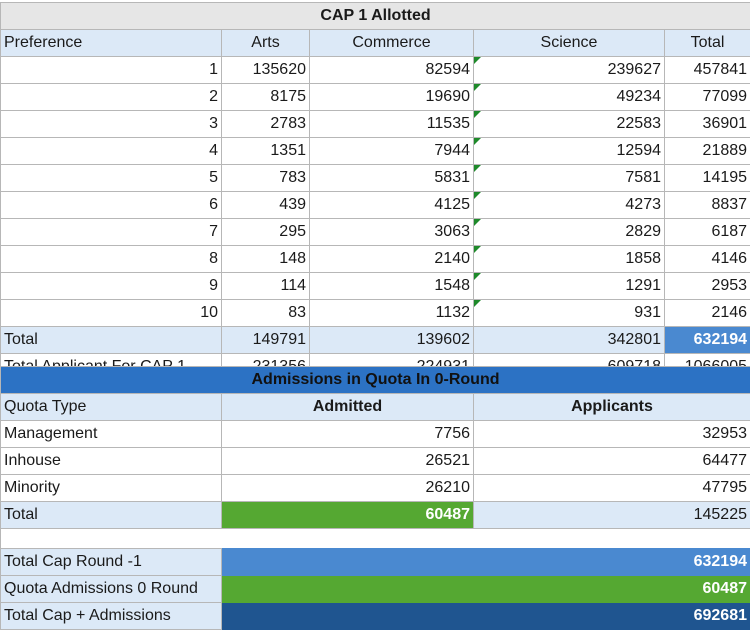 This screenshot has height=630, width=750. What do you see at coordinates (266, 43) in the screenshot?
I see `header-arts: Arts` at bounding box center [266, 43].